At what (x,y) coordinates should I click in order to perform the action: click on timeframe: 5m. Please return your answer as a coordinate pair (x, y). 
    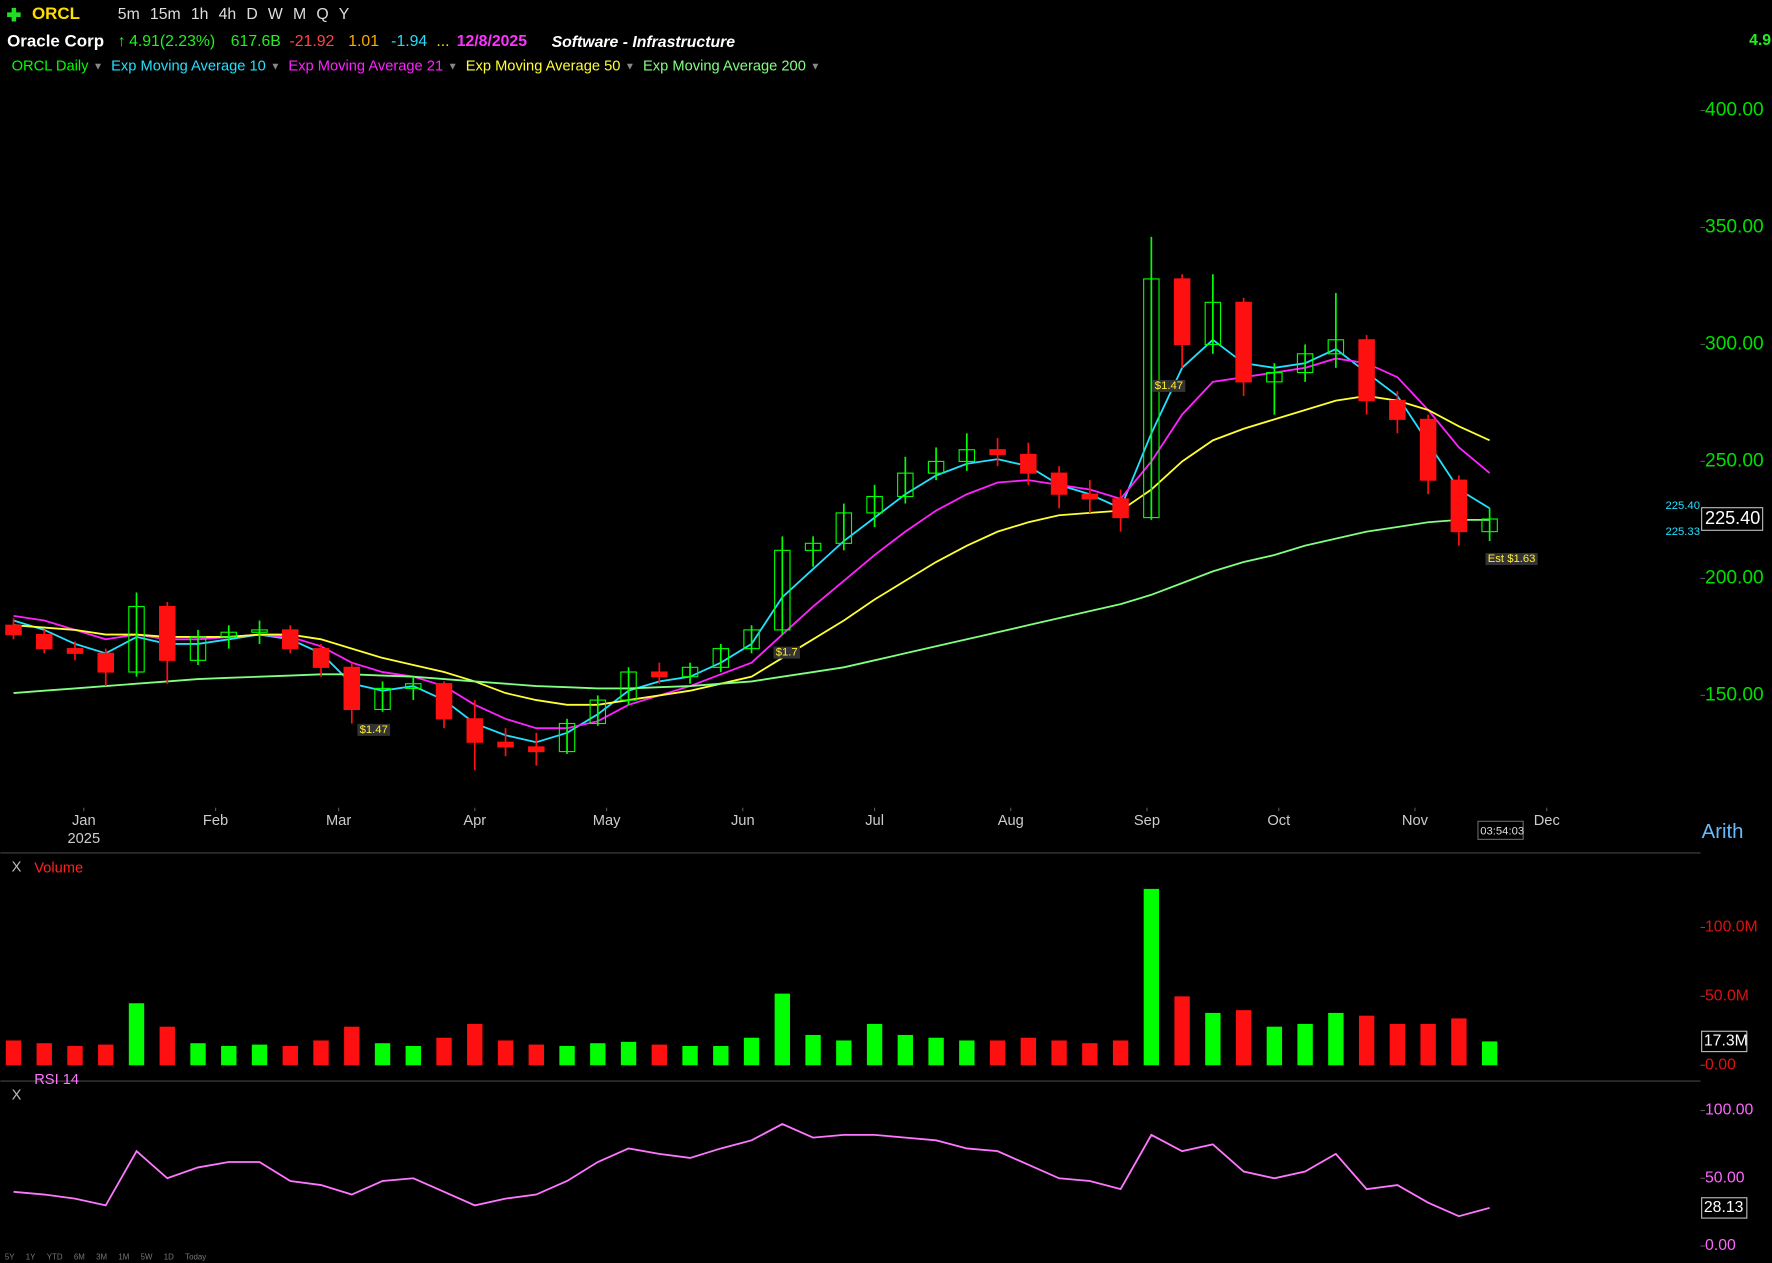
    Looking at the image, I should click on (129, 14).